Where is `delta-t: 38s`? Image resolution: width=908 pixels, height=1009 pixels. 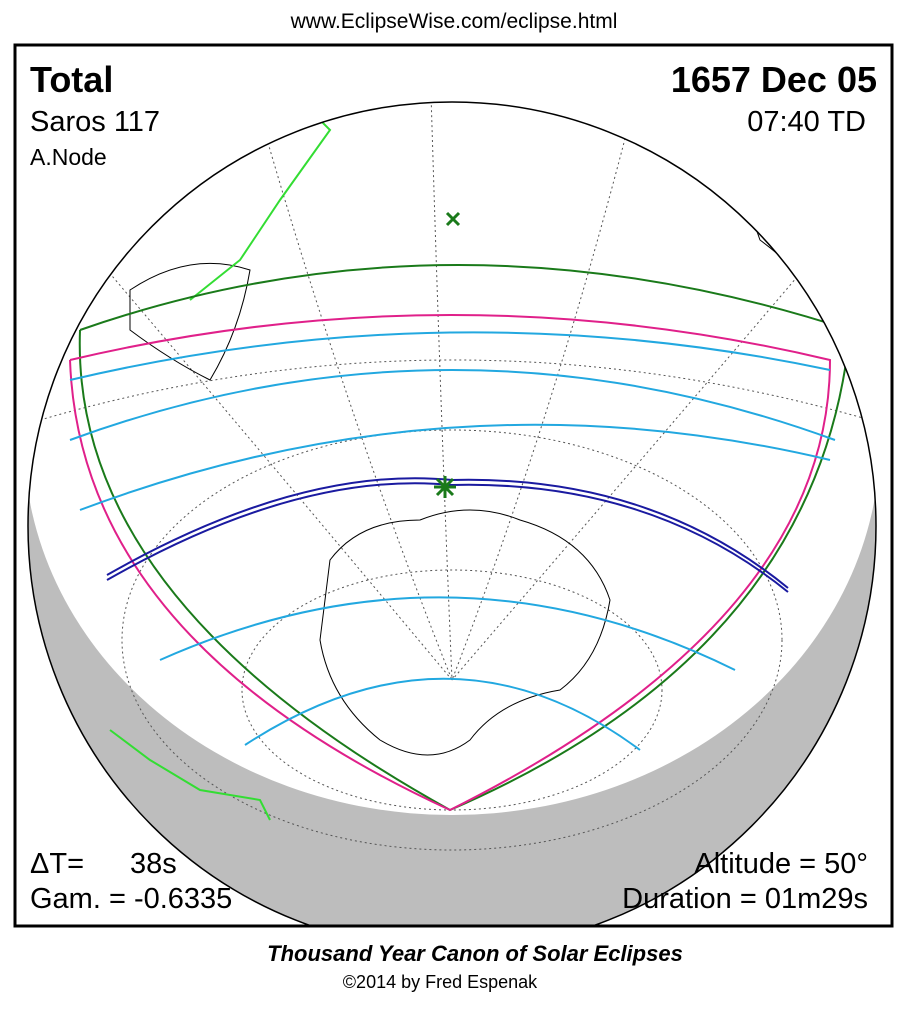 delta-t: 38s is located at coordinates (153, 864).